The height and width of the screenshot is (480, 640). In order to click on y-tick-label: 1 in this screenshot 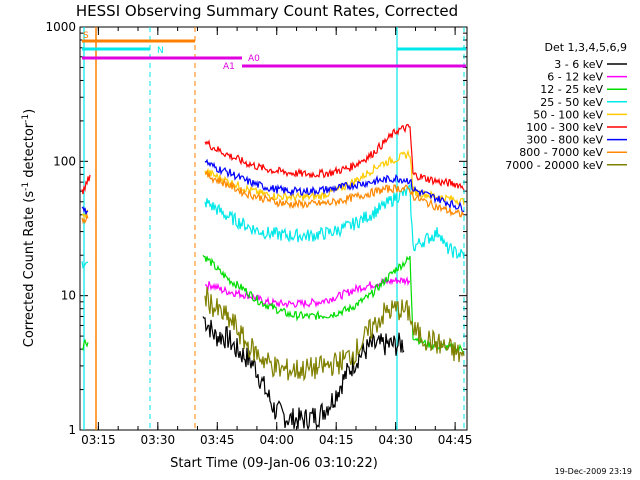, I will do `click(72, 430)`.